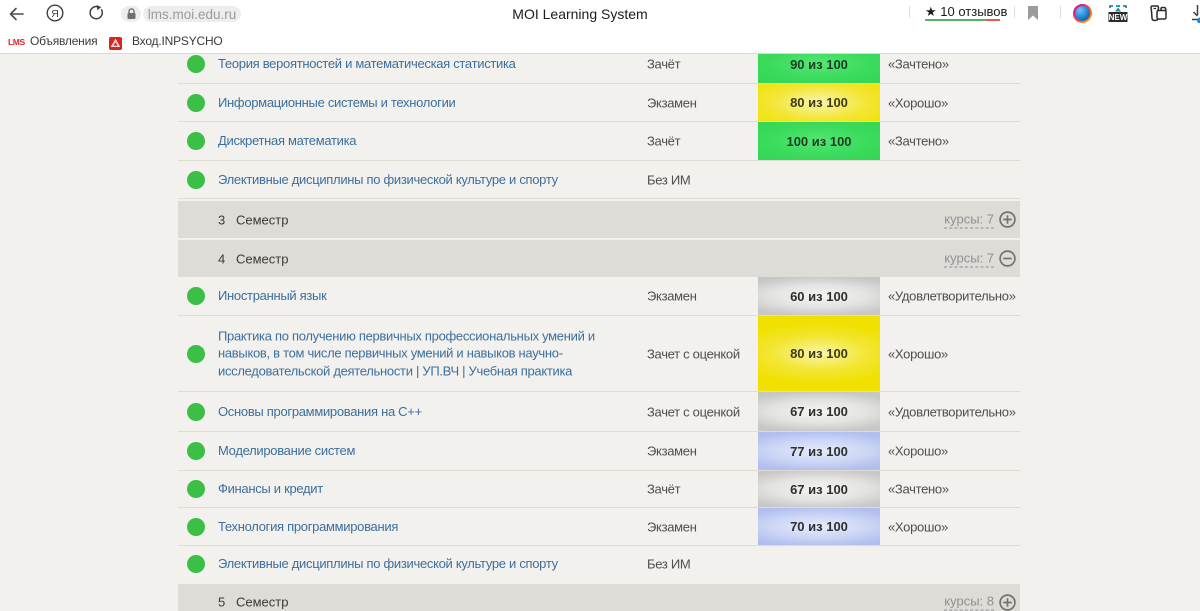  I want to click on svg-text: Я, so click(55, 14).